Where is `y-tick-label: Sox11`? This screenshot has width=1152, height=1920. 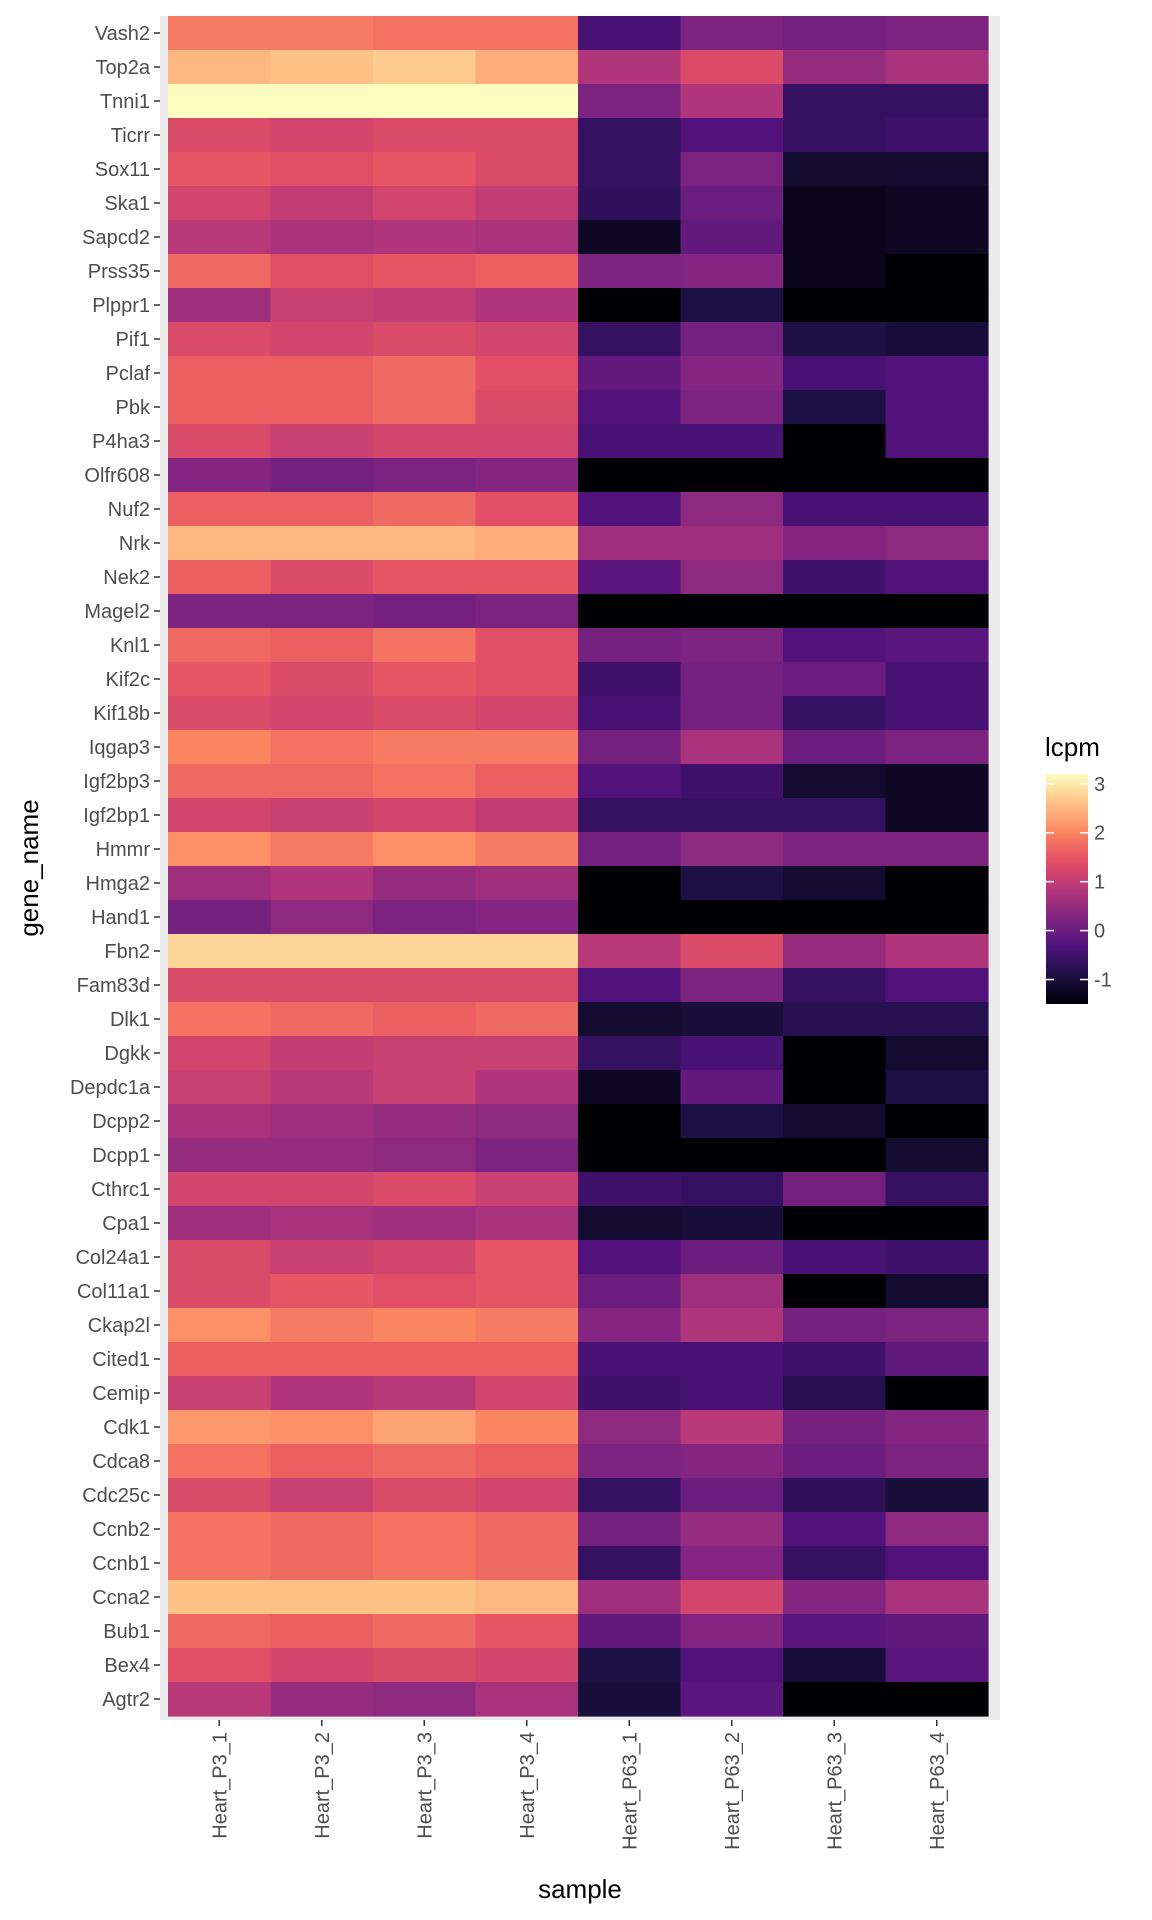 y-tick-label: Sox11 is located at coordinates (122, 170).